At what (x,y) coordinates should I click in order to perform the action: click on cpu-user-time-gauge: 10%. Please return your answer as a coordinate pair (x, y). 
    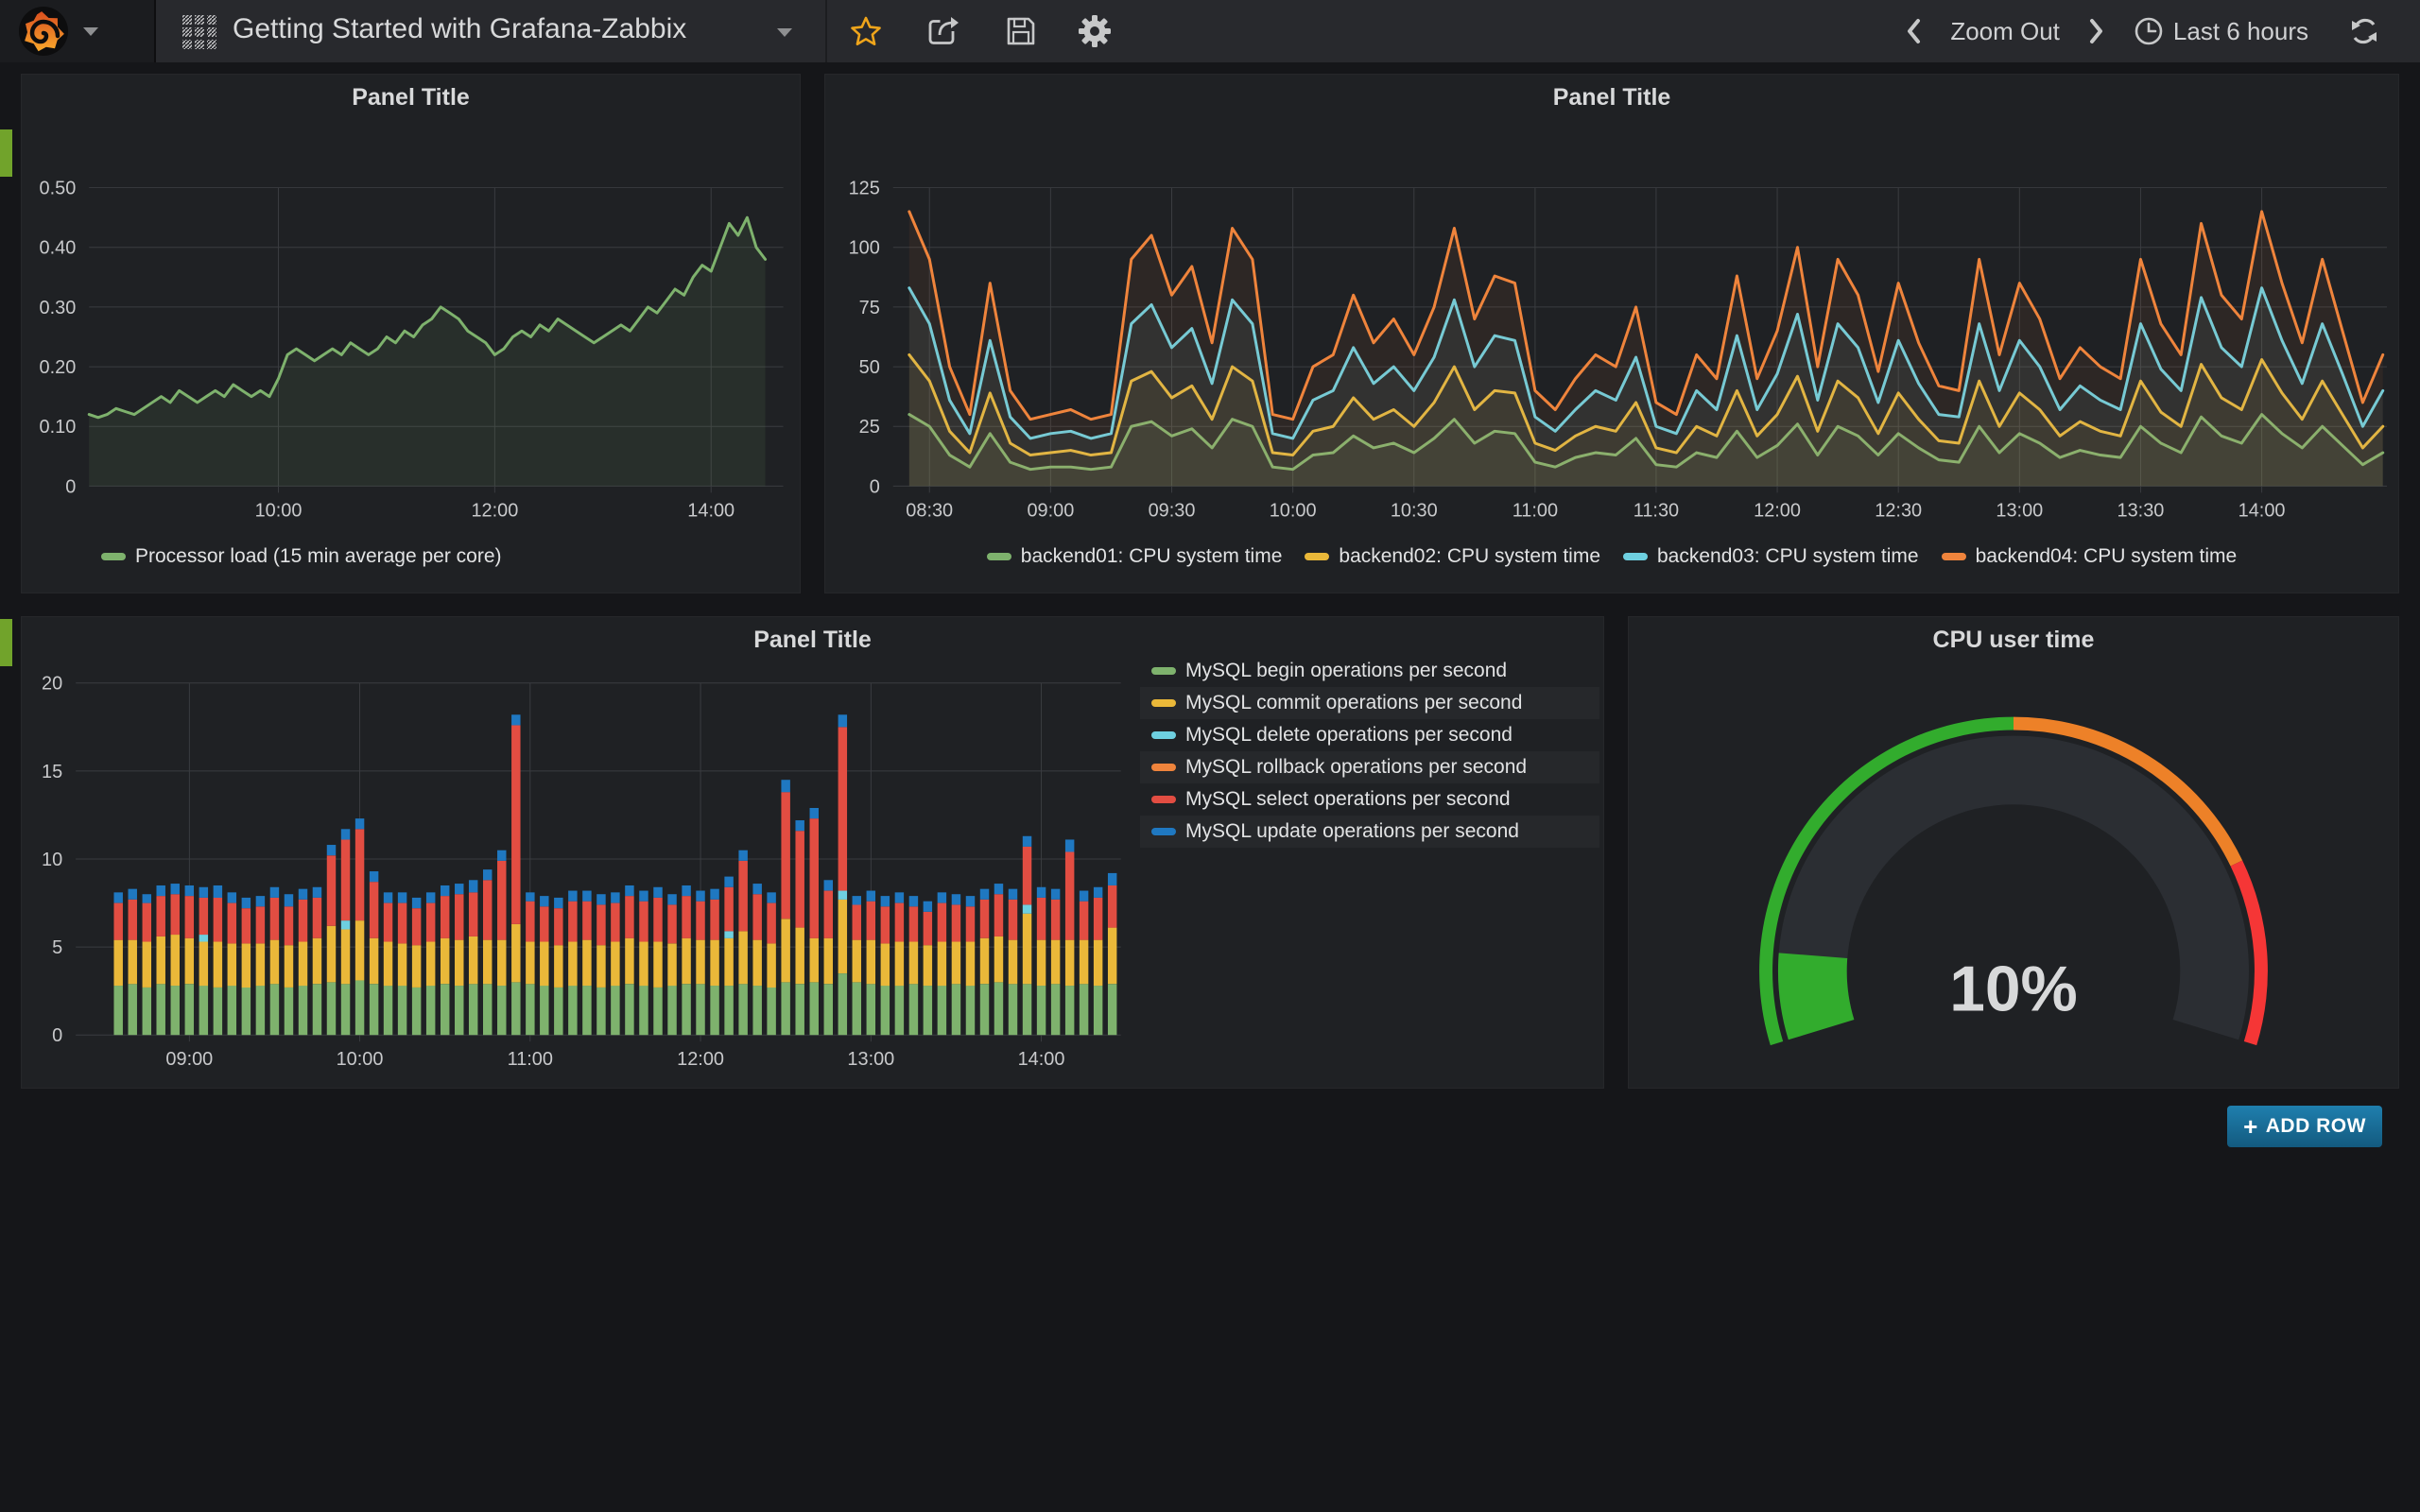
    Looking at the image, I should click on (2014, 852).